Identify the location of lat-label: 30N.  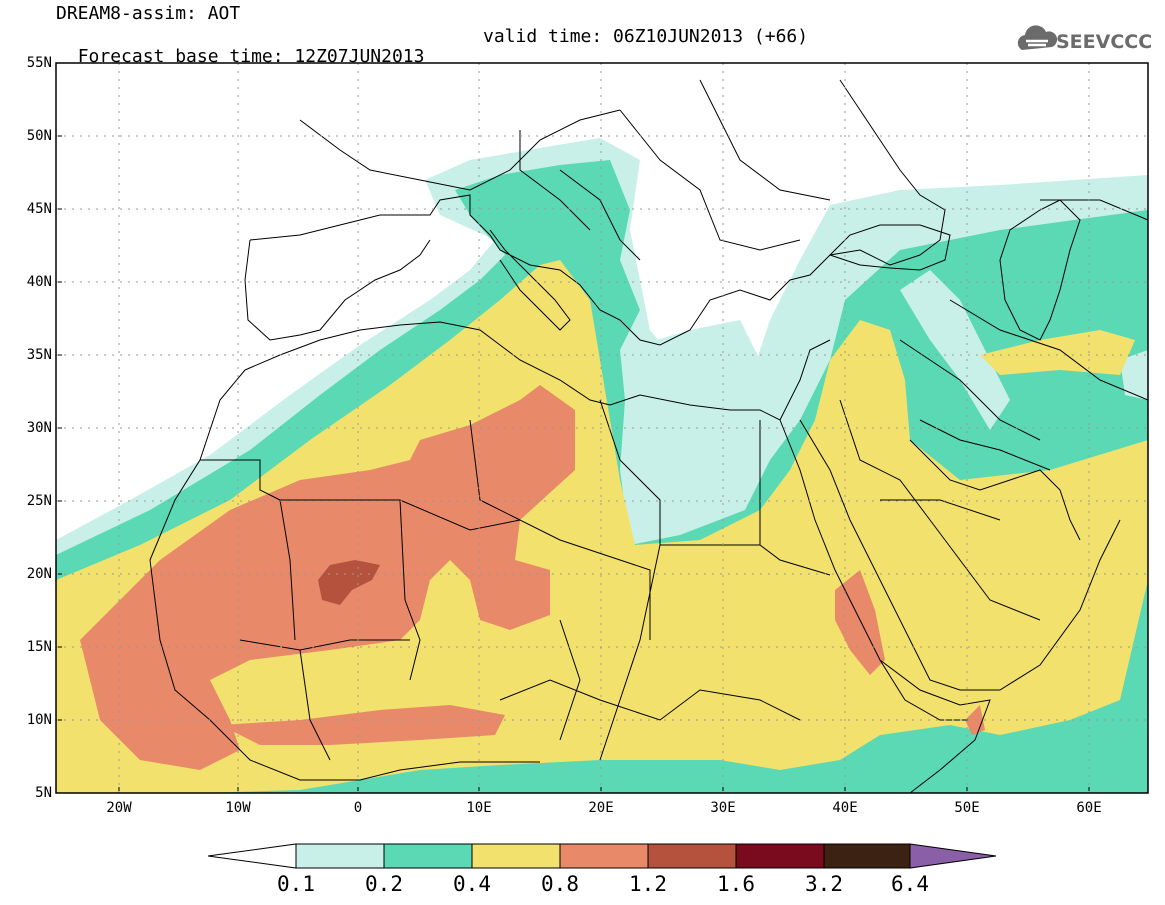
(39, 428).